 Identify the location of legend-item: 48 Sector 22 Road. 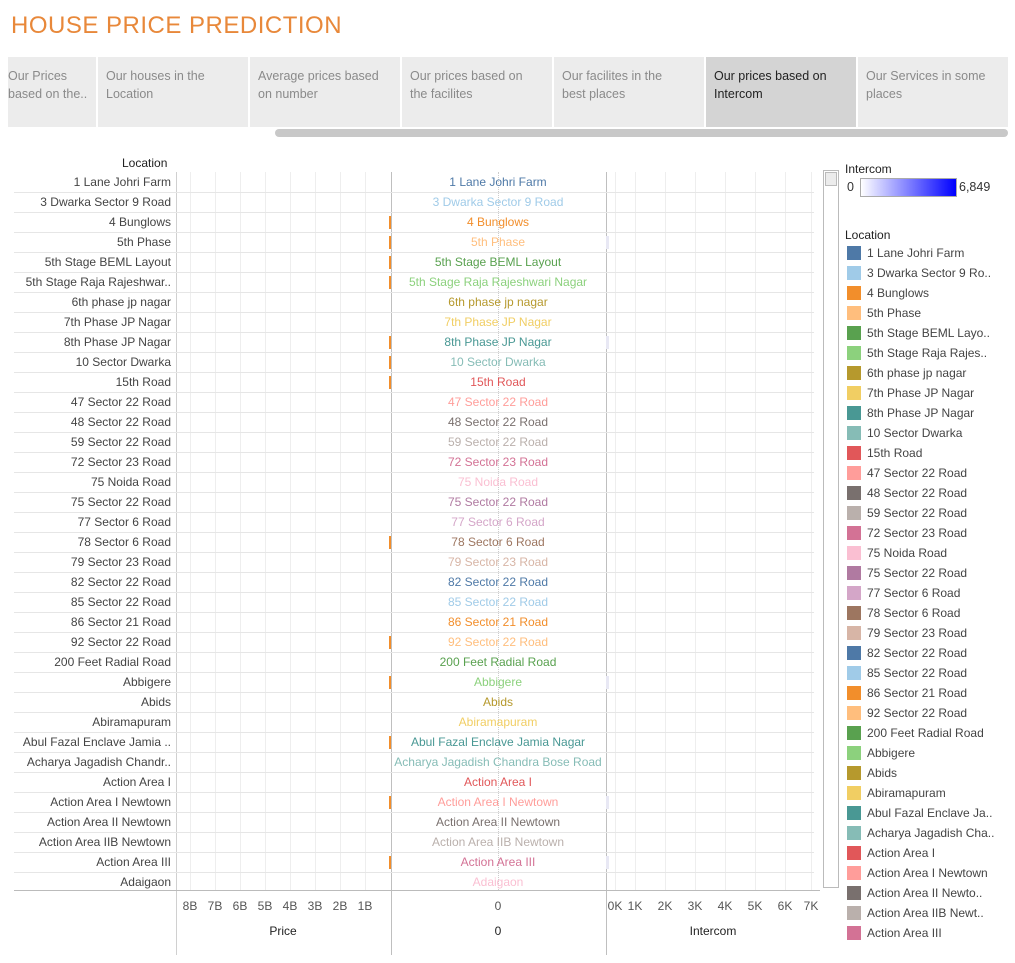
(907, 493).